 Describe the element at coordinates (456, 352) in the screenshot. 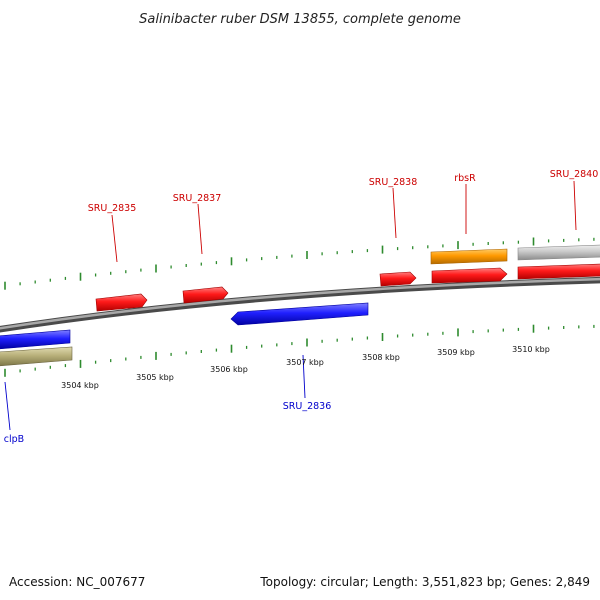

I see `kbp-label-3509: 3509 kbp` at that location.